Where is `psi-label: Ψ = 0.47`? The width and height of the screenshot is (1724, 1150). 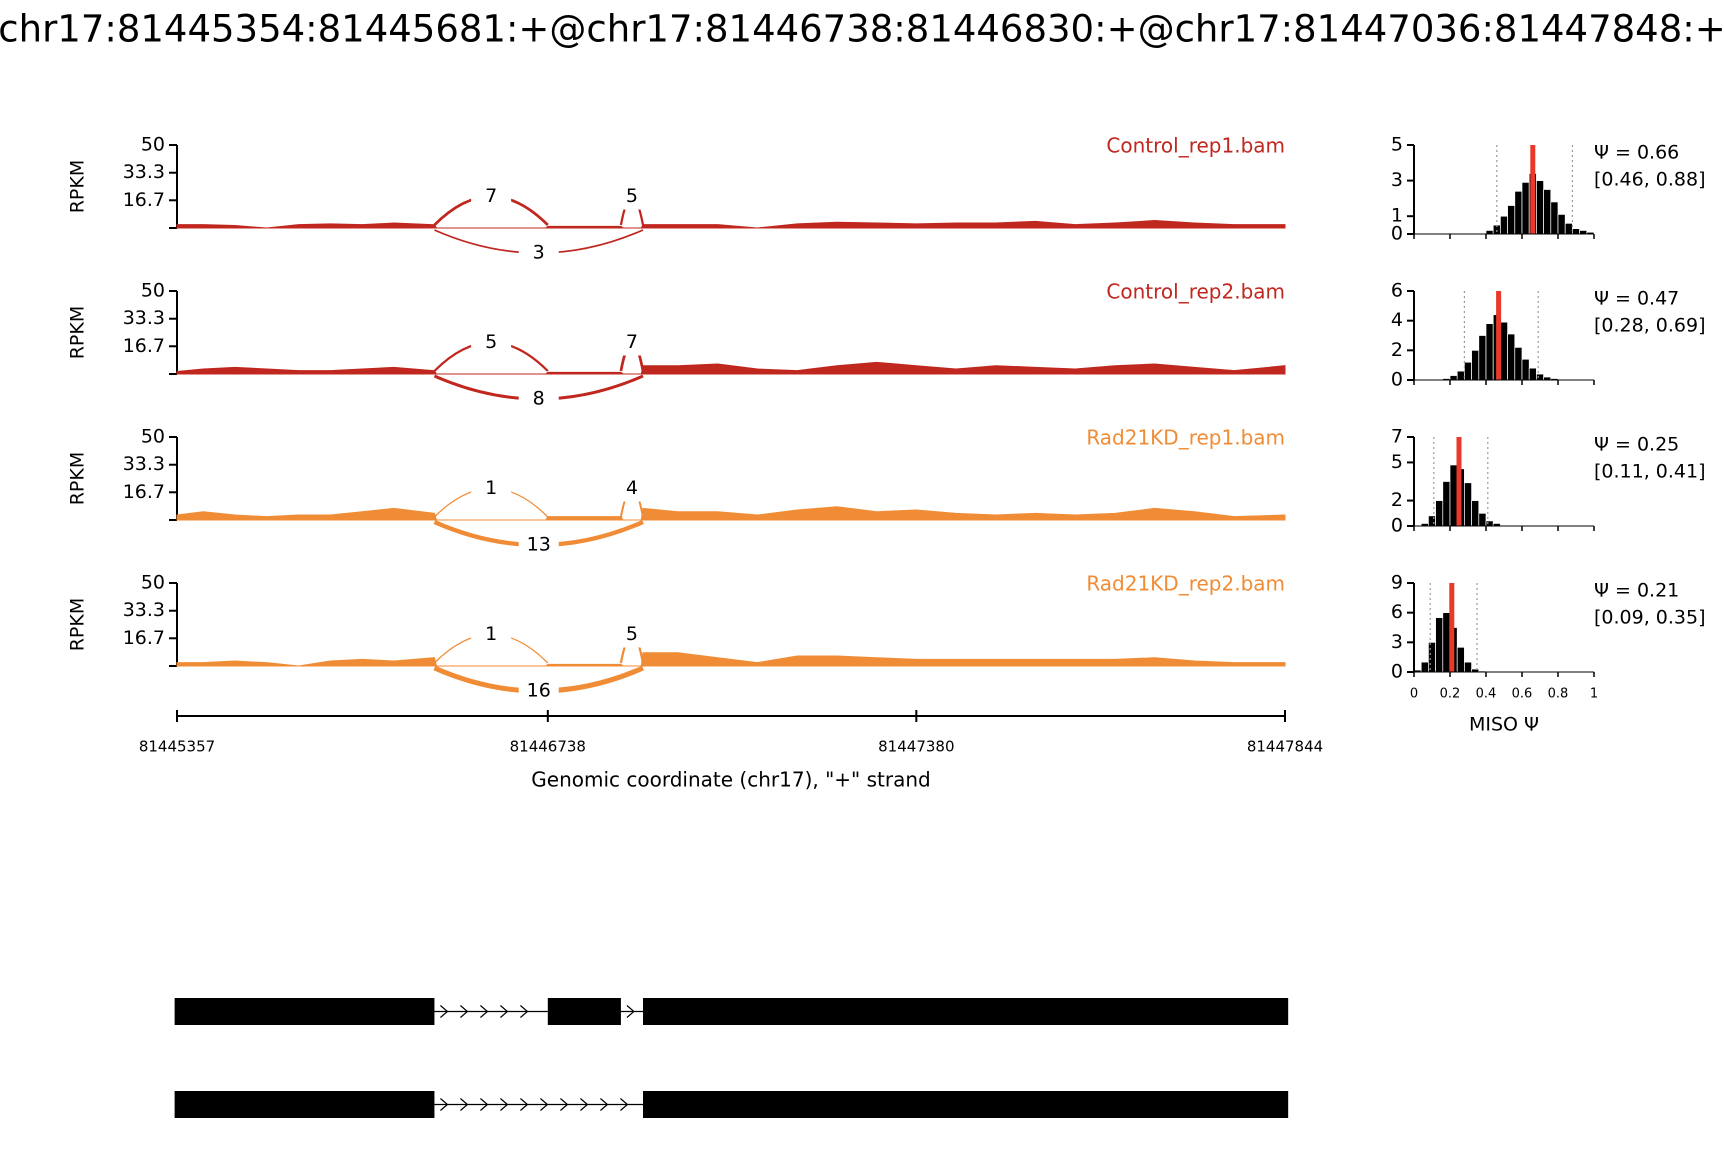 psi-label: Ψ = 0.47 is located at coordinates (1636, 299).